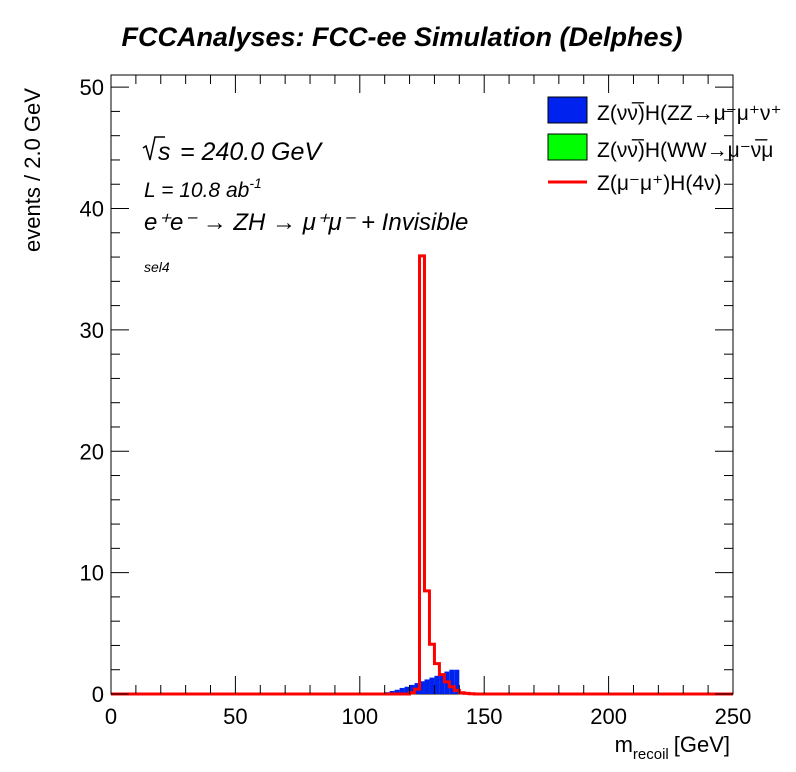 The image size is (796, 772). I want to click on y-tick-label: 40, so click(92, 209).